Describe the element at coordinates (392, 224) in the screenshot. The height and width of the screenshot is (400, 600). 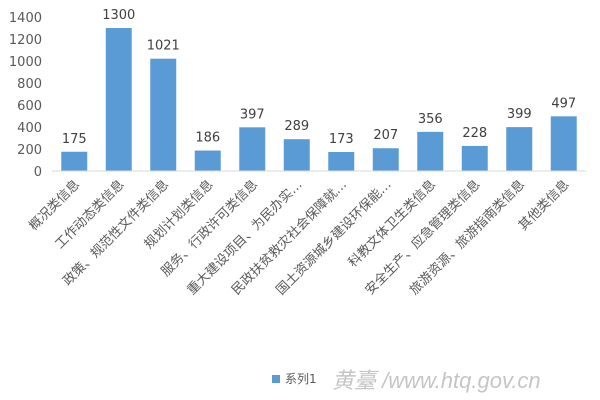
I see `x-tick-label: 科教文体卫生类信息` at that location.